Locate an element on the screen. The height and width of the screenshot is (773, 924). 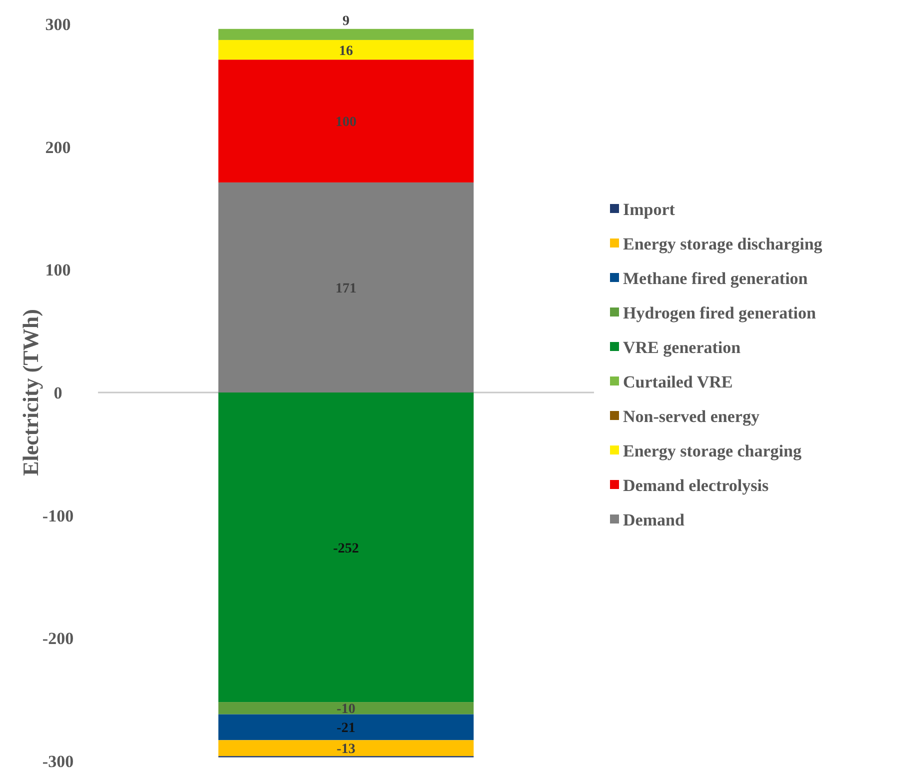
data-label: -252 is located at coordinates (346, 548).